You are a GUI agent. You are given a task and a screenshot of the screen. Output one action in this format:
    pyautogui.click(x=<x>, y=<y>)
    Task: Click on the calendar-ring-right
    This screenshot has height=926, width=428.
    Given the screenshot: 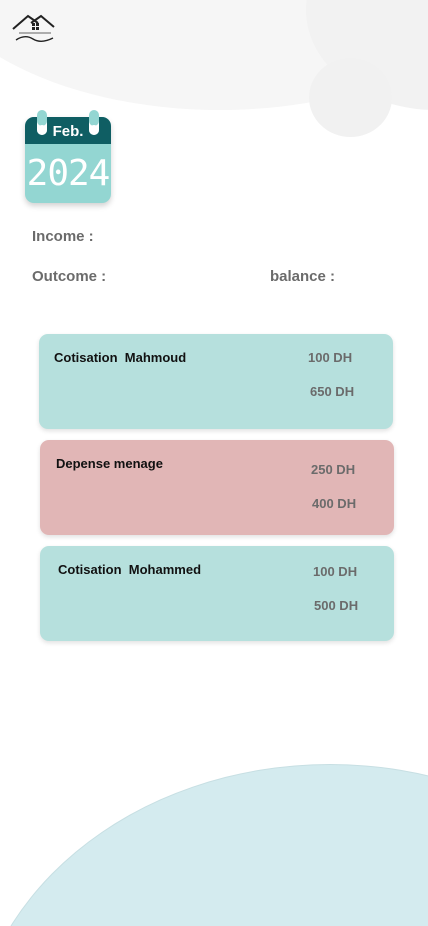 What is the action you would take?
    pyautogui.click(x=94, y=122)
    